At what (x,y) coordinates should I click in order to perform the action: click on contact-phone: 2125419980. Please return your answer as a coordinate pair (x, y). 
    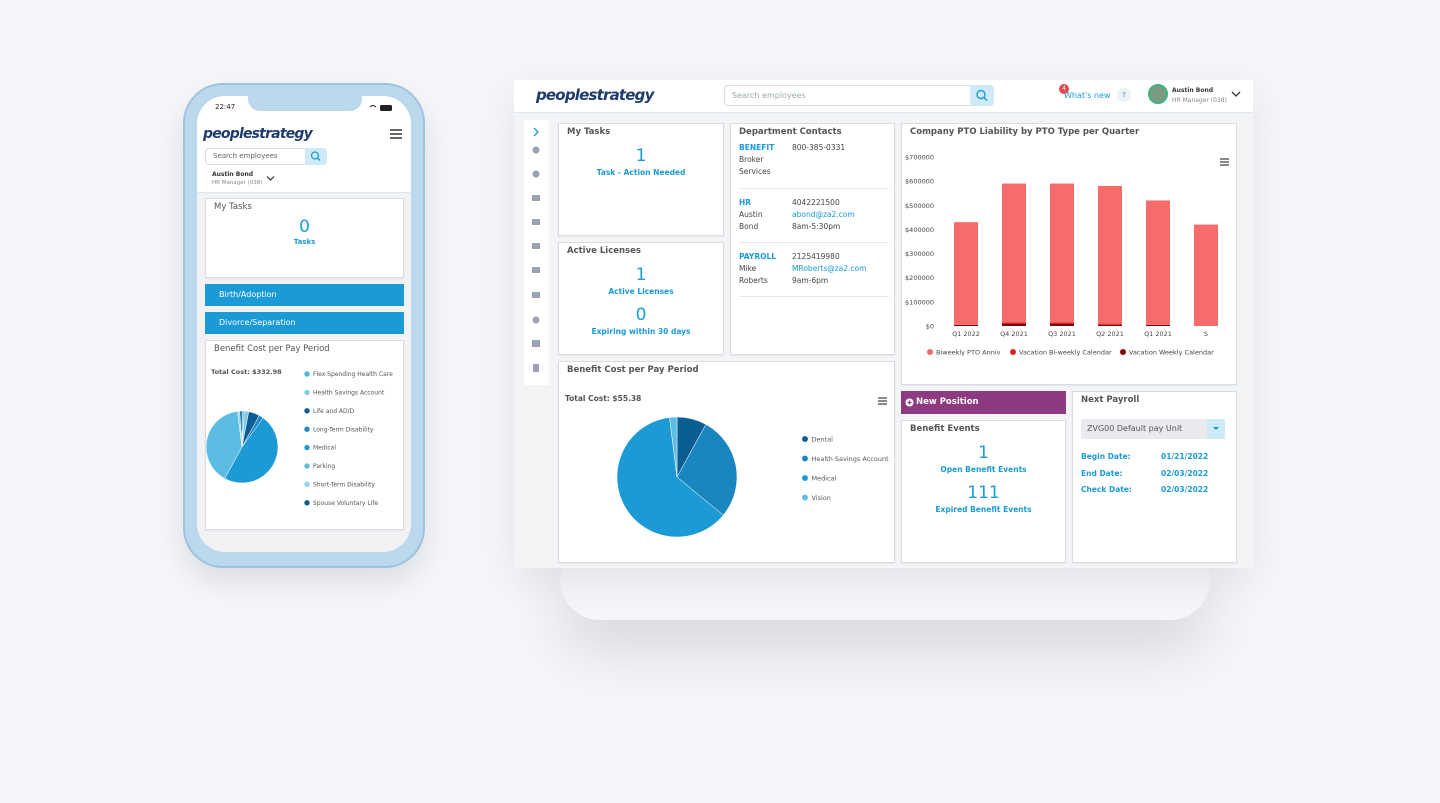
    Looking at the image, I should click on (816, 256).